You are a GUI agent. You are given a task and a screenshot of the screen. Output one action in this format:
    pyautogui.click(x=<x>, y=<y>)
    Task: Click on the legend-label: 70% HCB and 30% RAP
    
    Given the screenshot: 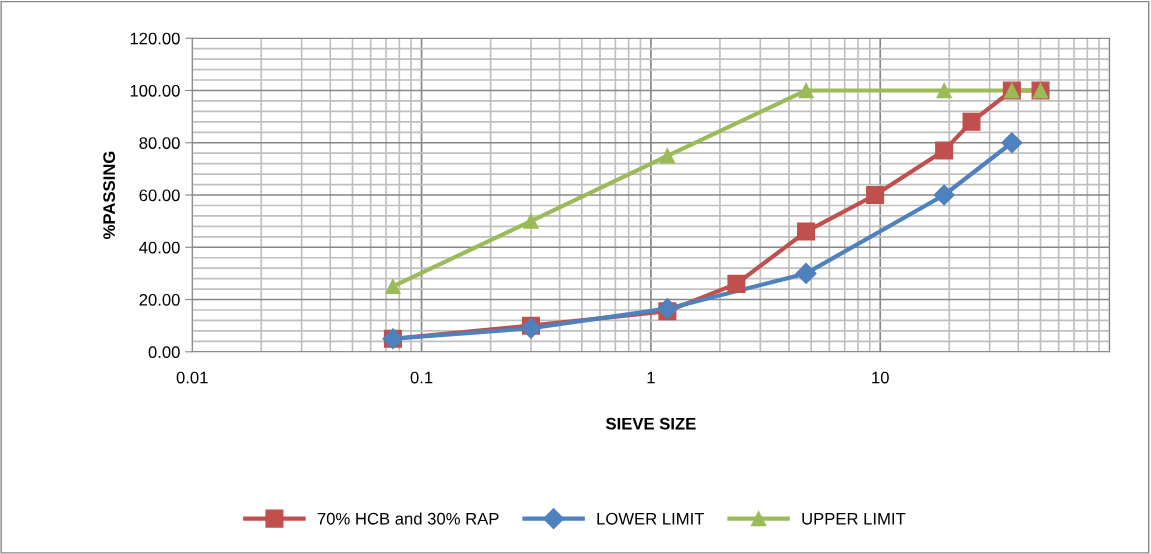 What is the action you would take?
    pyautogui.click(x=408, y=518)
    